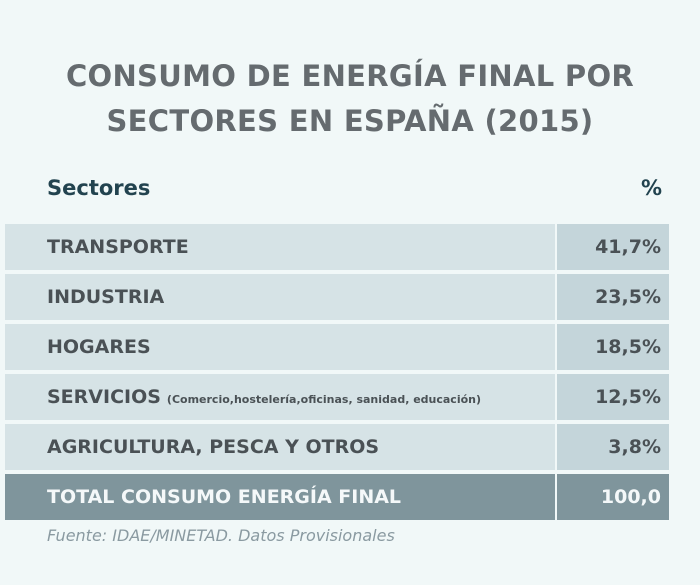 The height and width of the screenshot is (585, 700). Describe the element at coordinates (99, 347) in the screenshot. I see `sector-name: HOGARES` at that location.